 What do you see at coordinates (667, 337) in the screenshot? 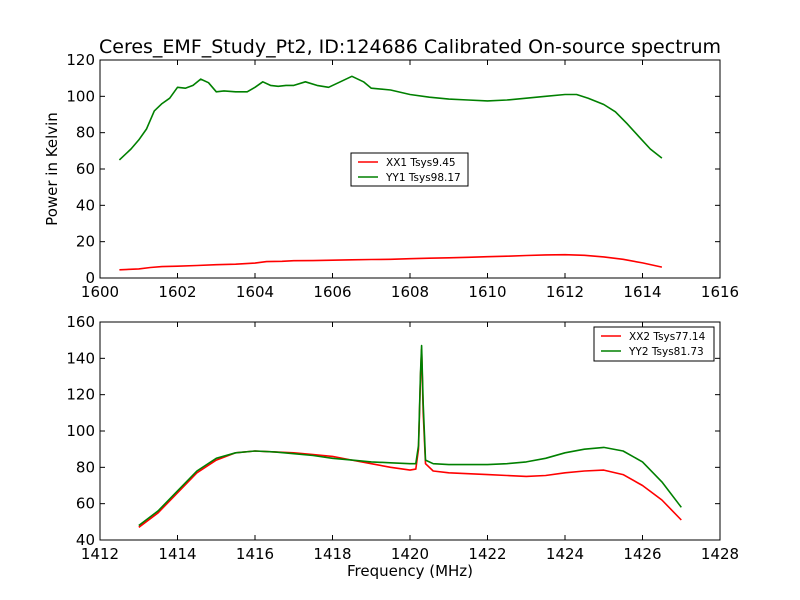
I see `legend-label: XX2 Tsys77.14` at bounding box center [667, 337].